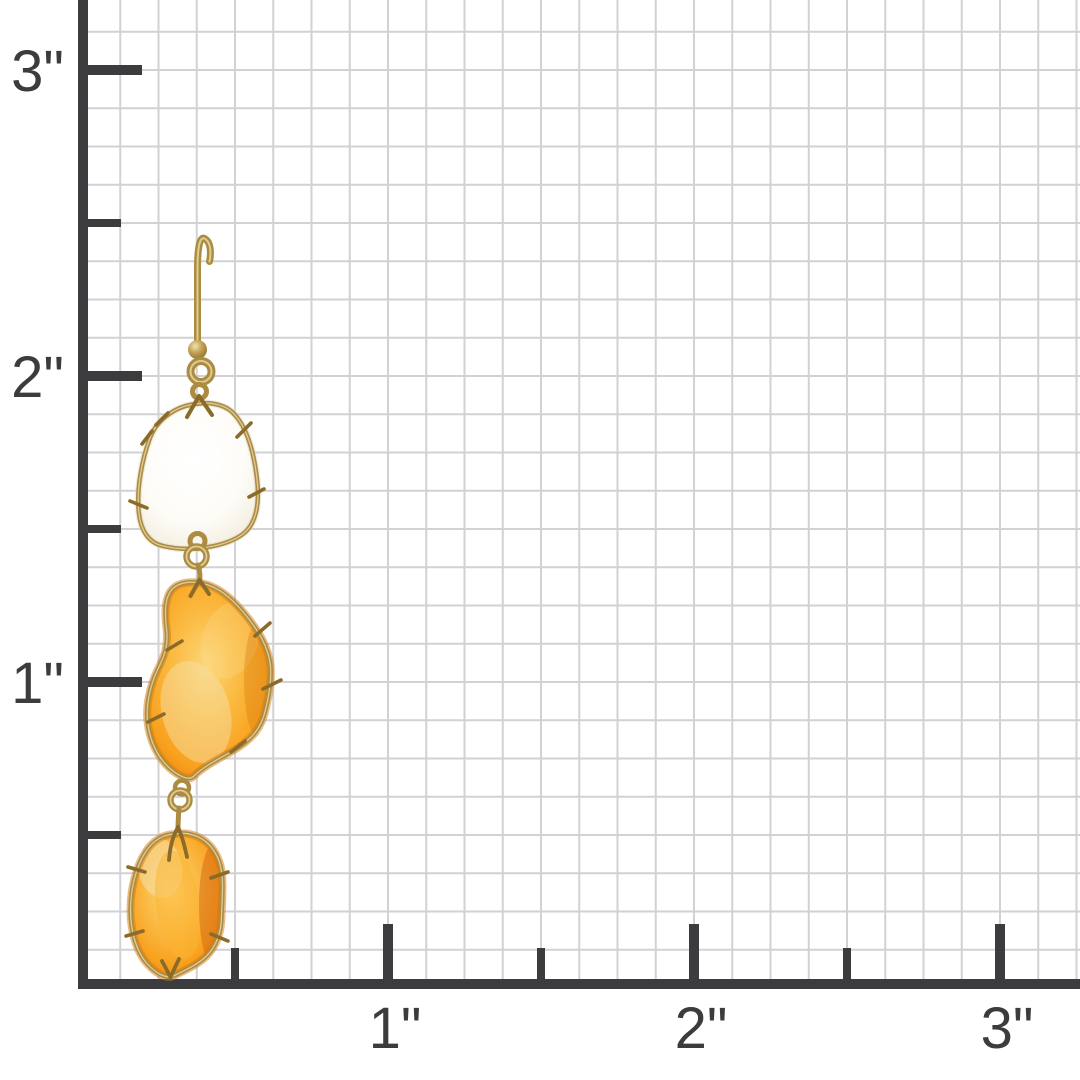  What do you see at coordinates (178, 843) in the screenshot?
I see `bottom-bail-prongs` at bounding box center [178, 843].